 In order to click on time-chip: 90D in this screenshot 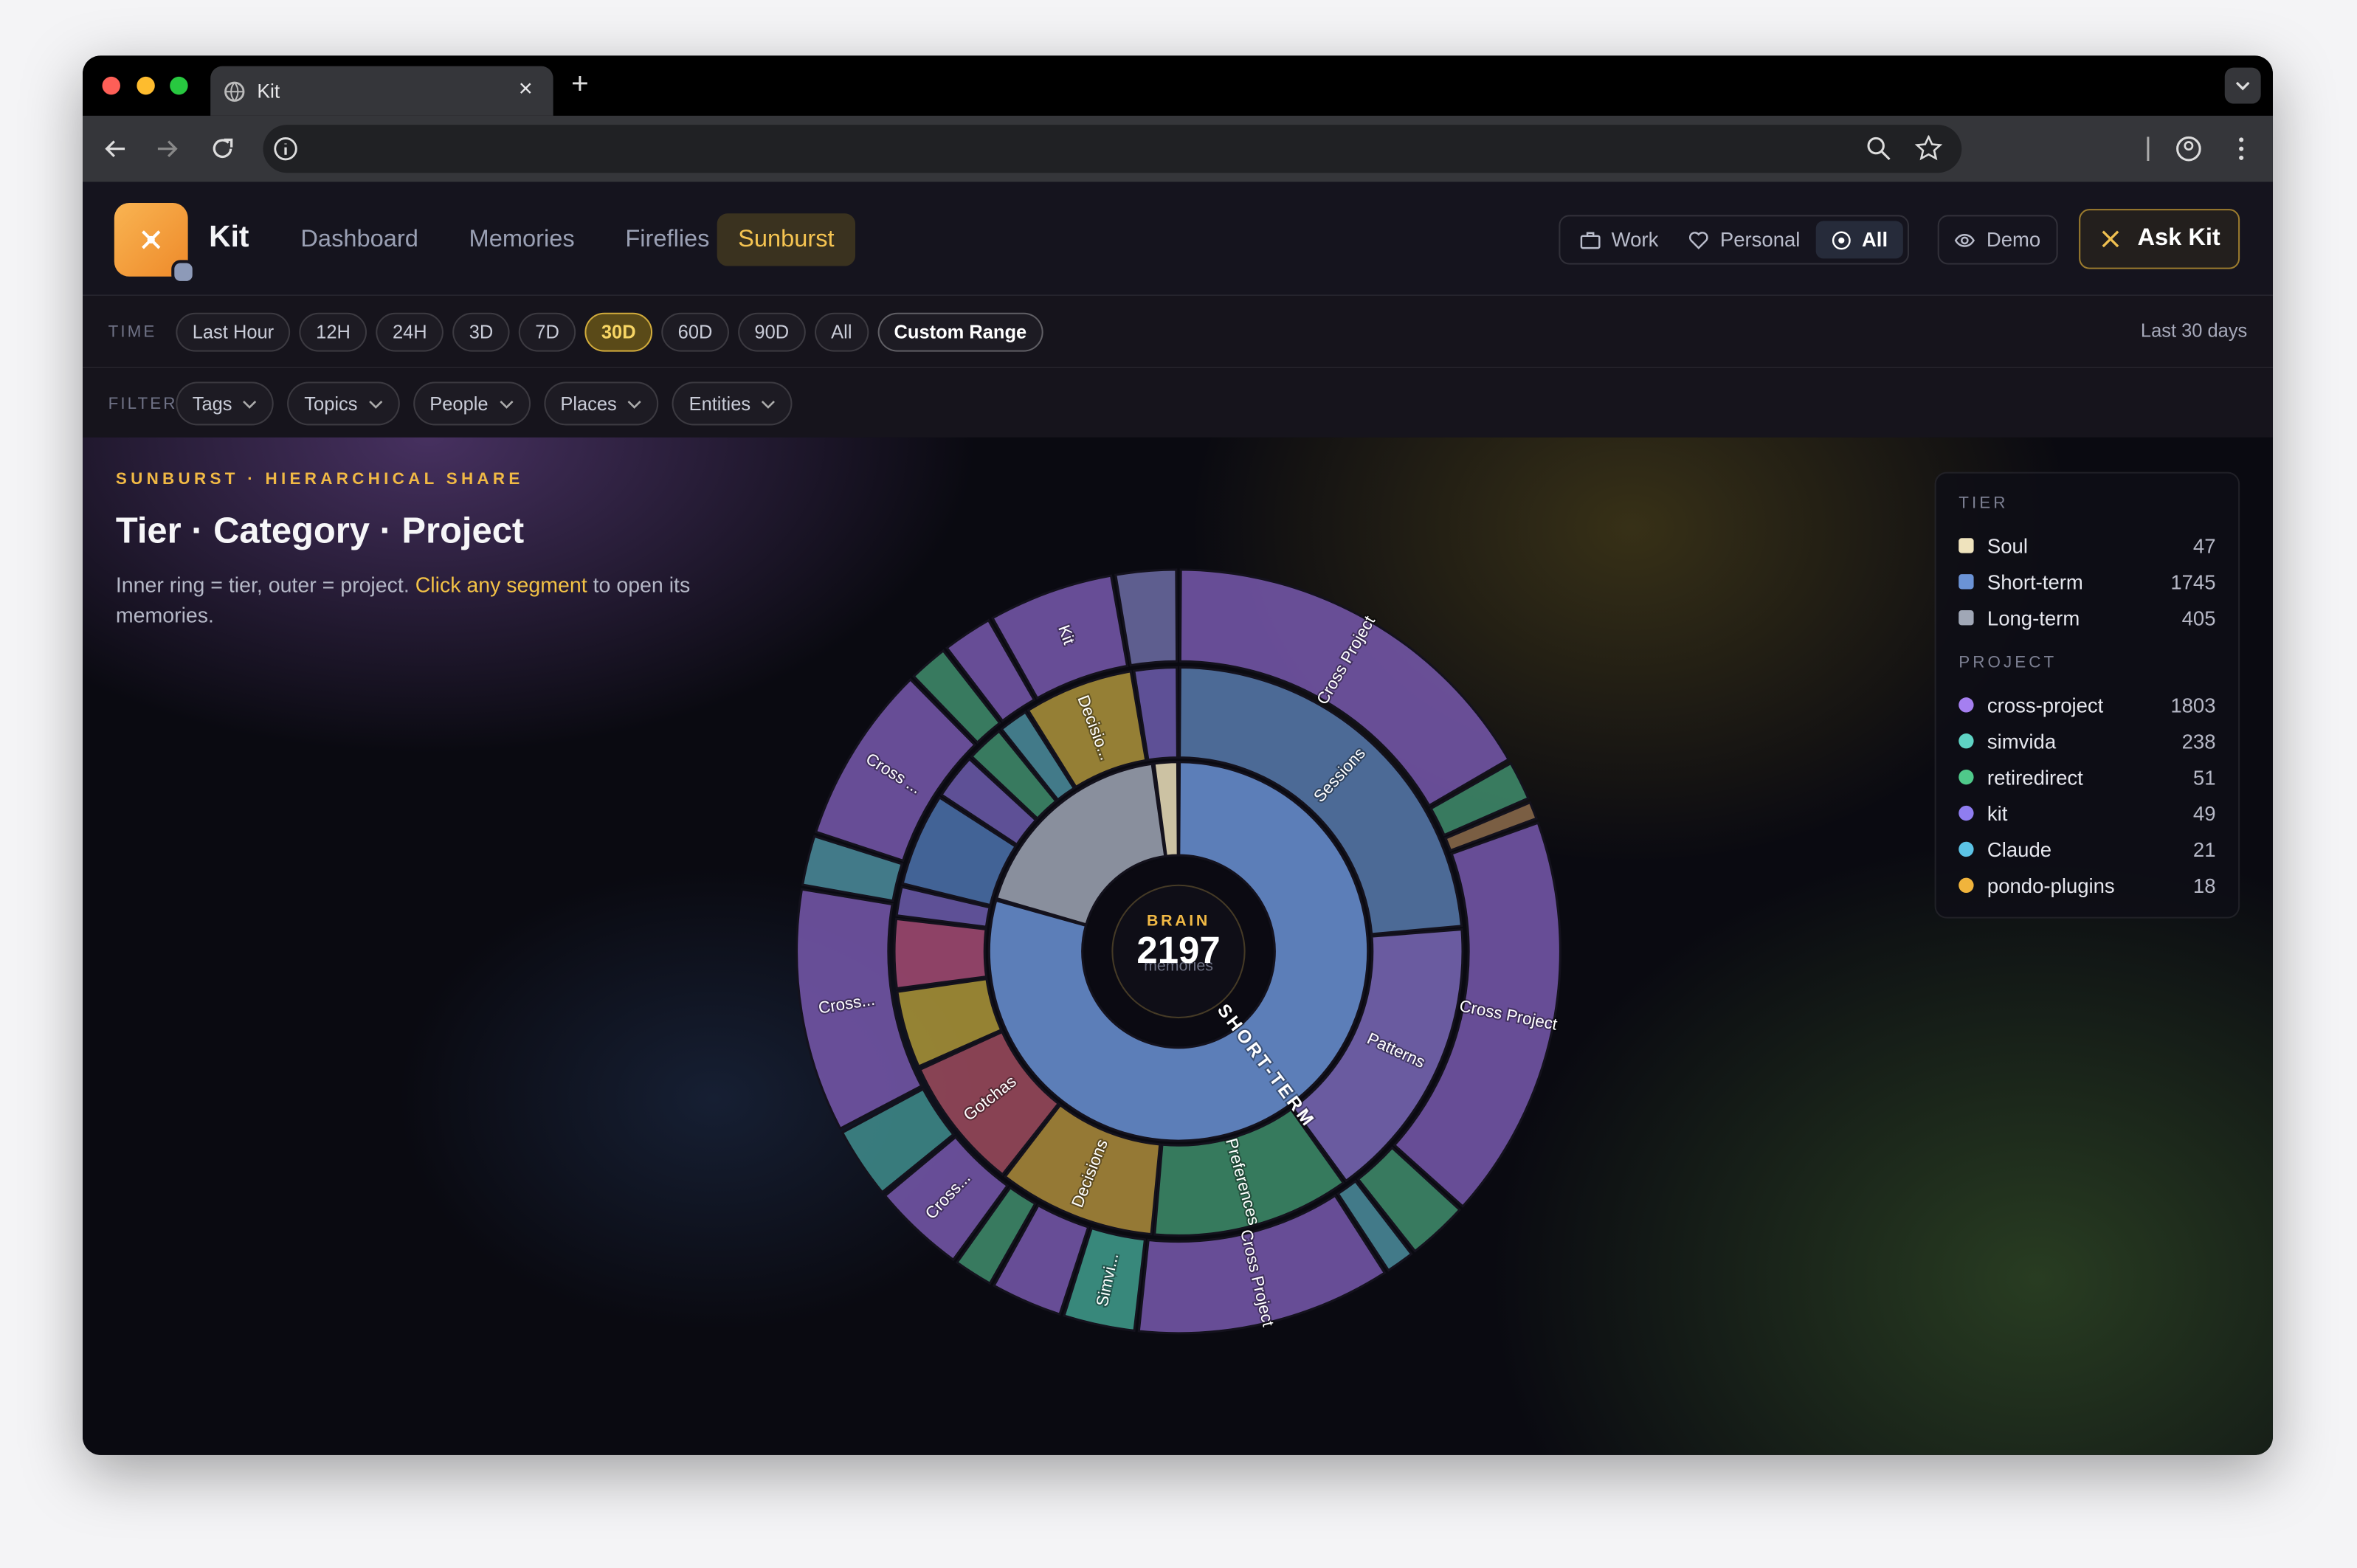, I will do `click(772, 331)`.